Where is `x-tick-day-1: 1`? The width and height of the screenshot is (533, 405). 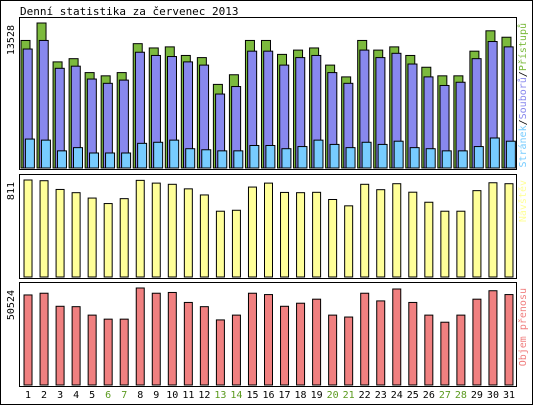
x-tick-day-1: 1 is located at coordinates (28, 395).